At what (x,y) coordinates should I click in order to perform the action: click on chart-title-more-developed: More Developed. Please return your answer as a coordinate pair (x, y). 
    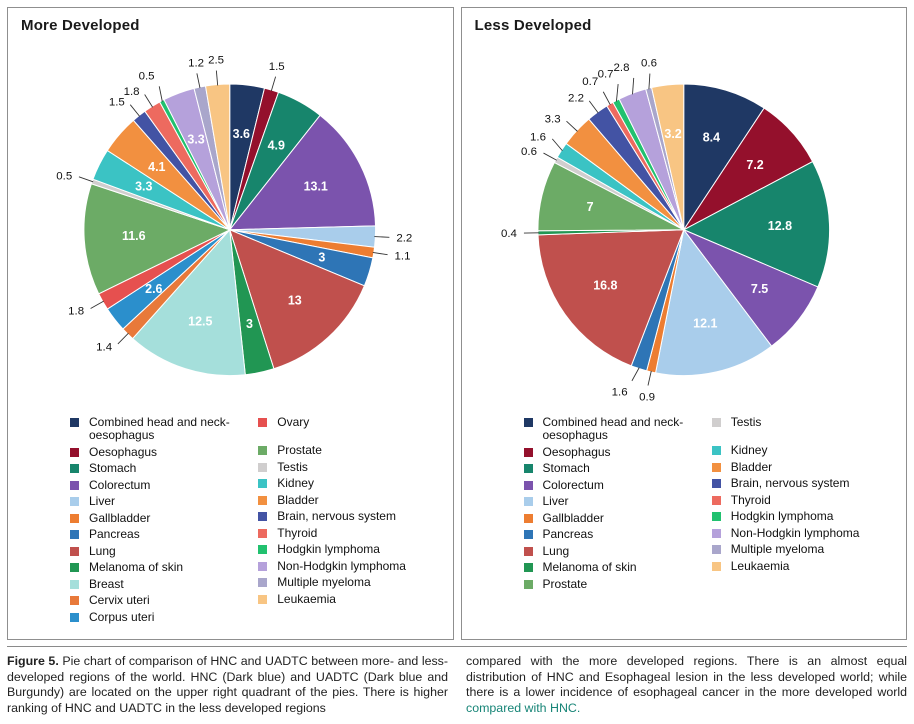
    Looking at the image, I should click on (80, 25).